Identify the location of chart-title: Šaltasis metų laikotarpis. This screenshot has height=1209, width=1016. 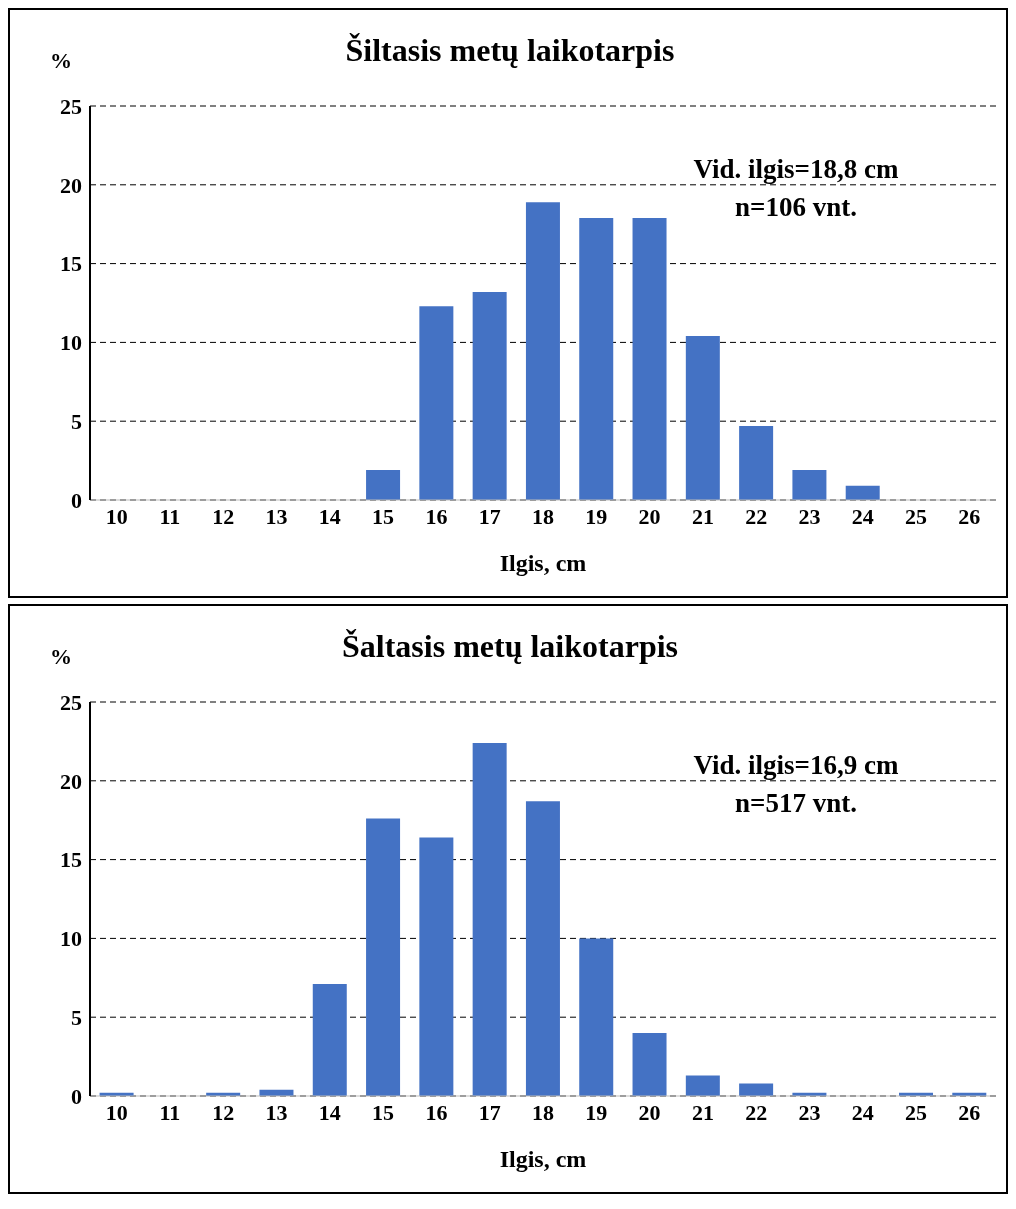
(510, 646).